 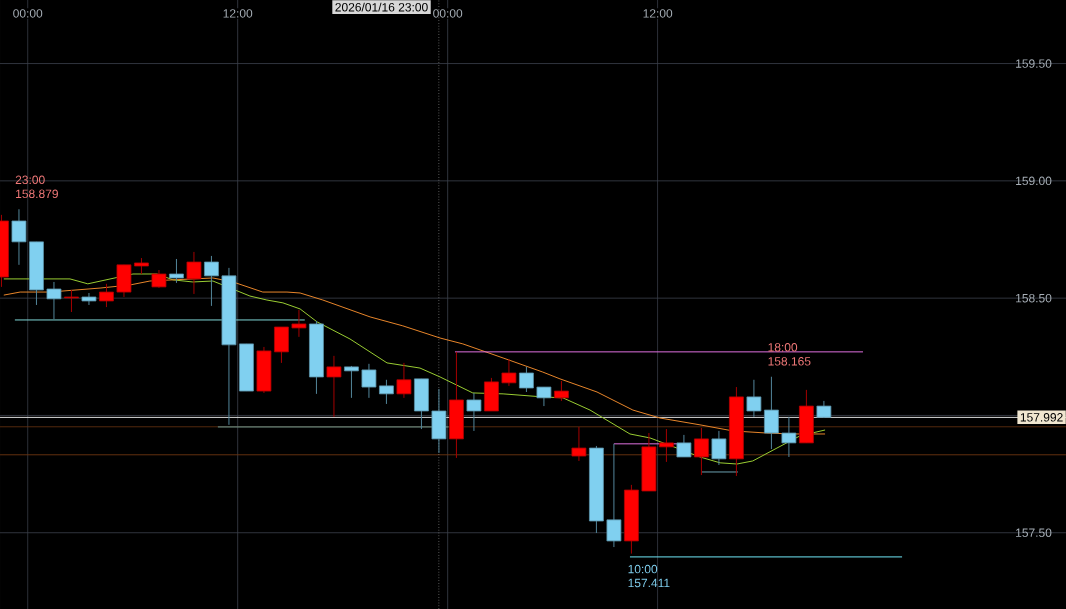 I want to click on annotation: 18:00, so click(x=783, y=347).